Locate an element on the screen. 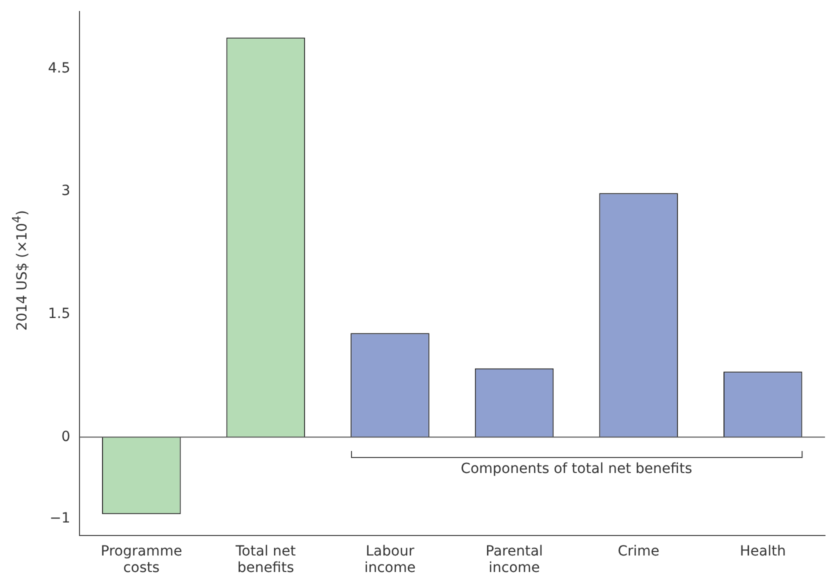 The height and width of the screenshot is (585, 827). y-tick-label: 3 is located at coordinates (65, 191).